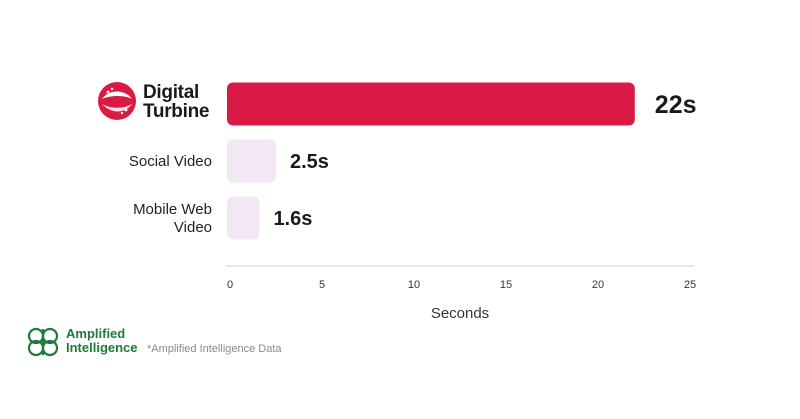 Image resolution: width=800 pixels, height=419 pixels. What do you see at coordinates (598, 285) in the screenshot?
I see `x-tick-label: 20` at bounding box center [598, 285].